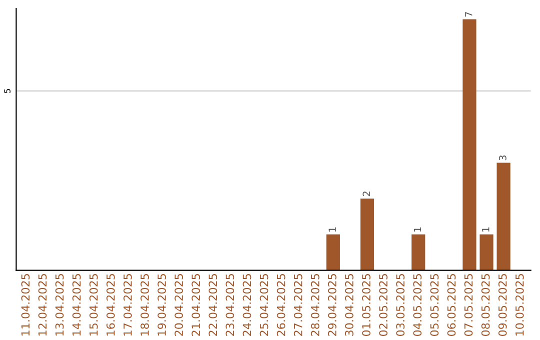  I want to click on x-tick-label: 04.05.2025, so click(417, 305).